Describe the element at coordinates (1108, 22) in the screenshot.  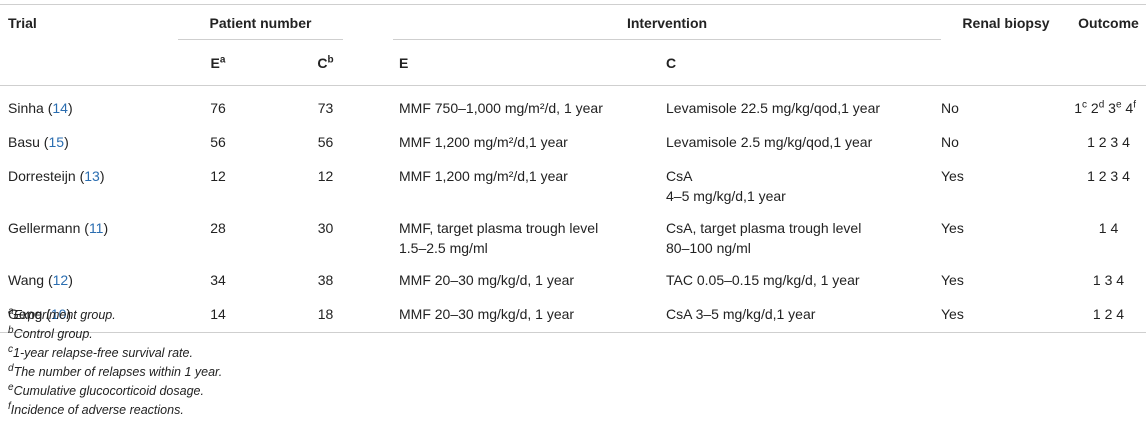
I see `header-outcome: Outcome` at that location.